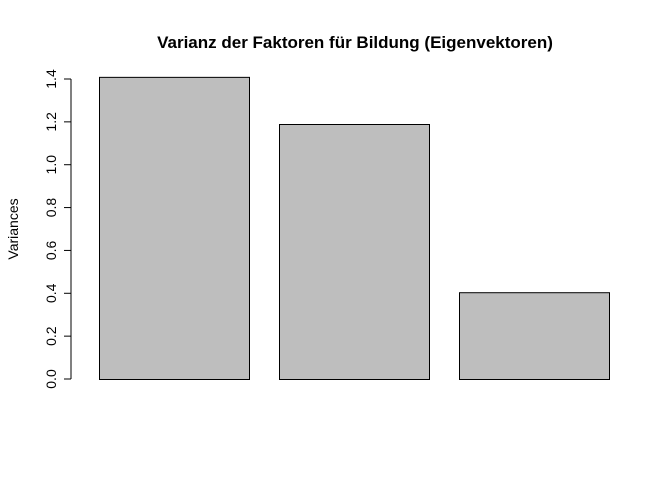 The image size is (672, 480). Describe the element at coordinates (51, 79) in the screenshot. I see `y-tick-label: 1.4` at that location.